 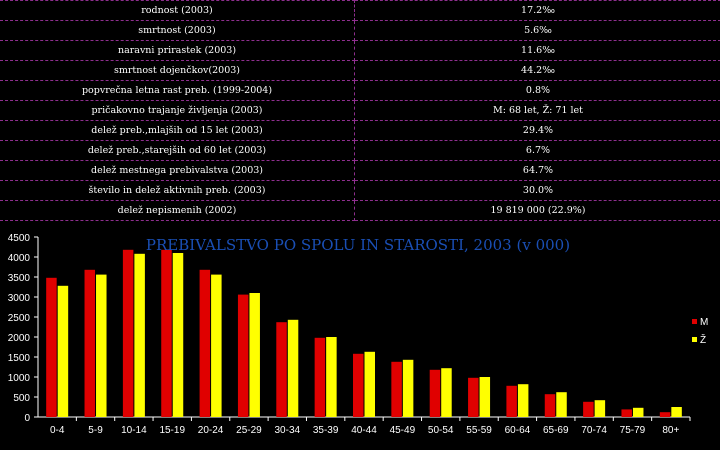 What do you see at coordinates (479, 430) in the screenshot?
I see `x-tick-label: 55-59` at bounding box center [479, 430].